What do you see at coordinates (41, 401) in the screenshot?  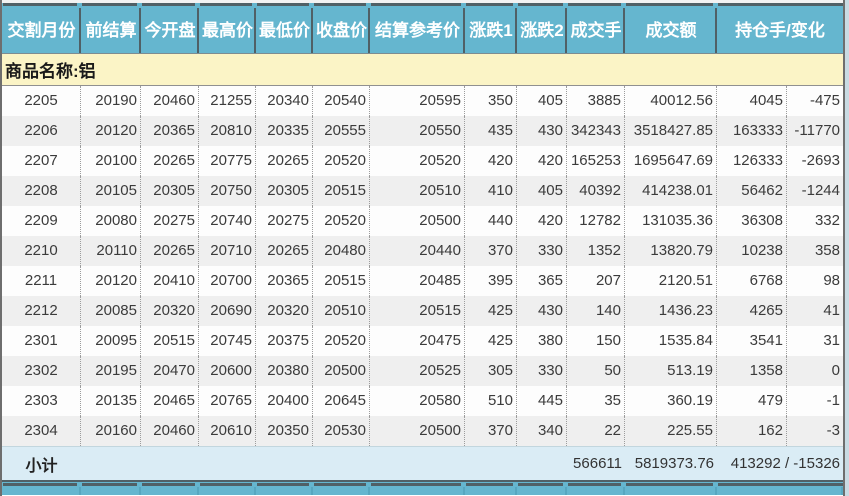 I see `delivery-month-cell: 2303` at bounding box center [41, 401].